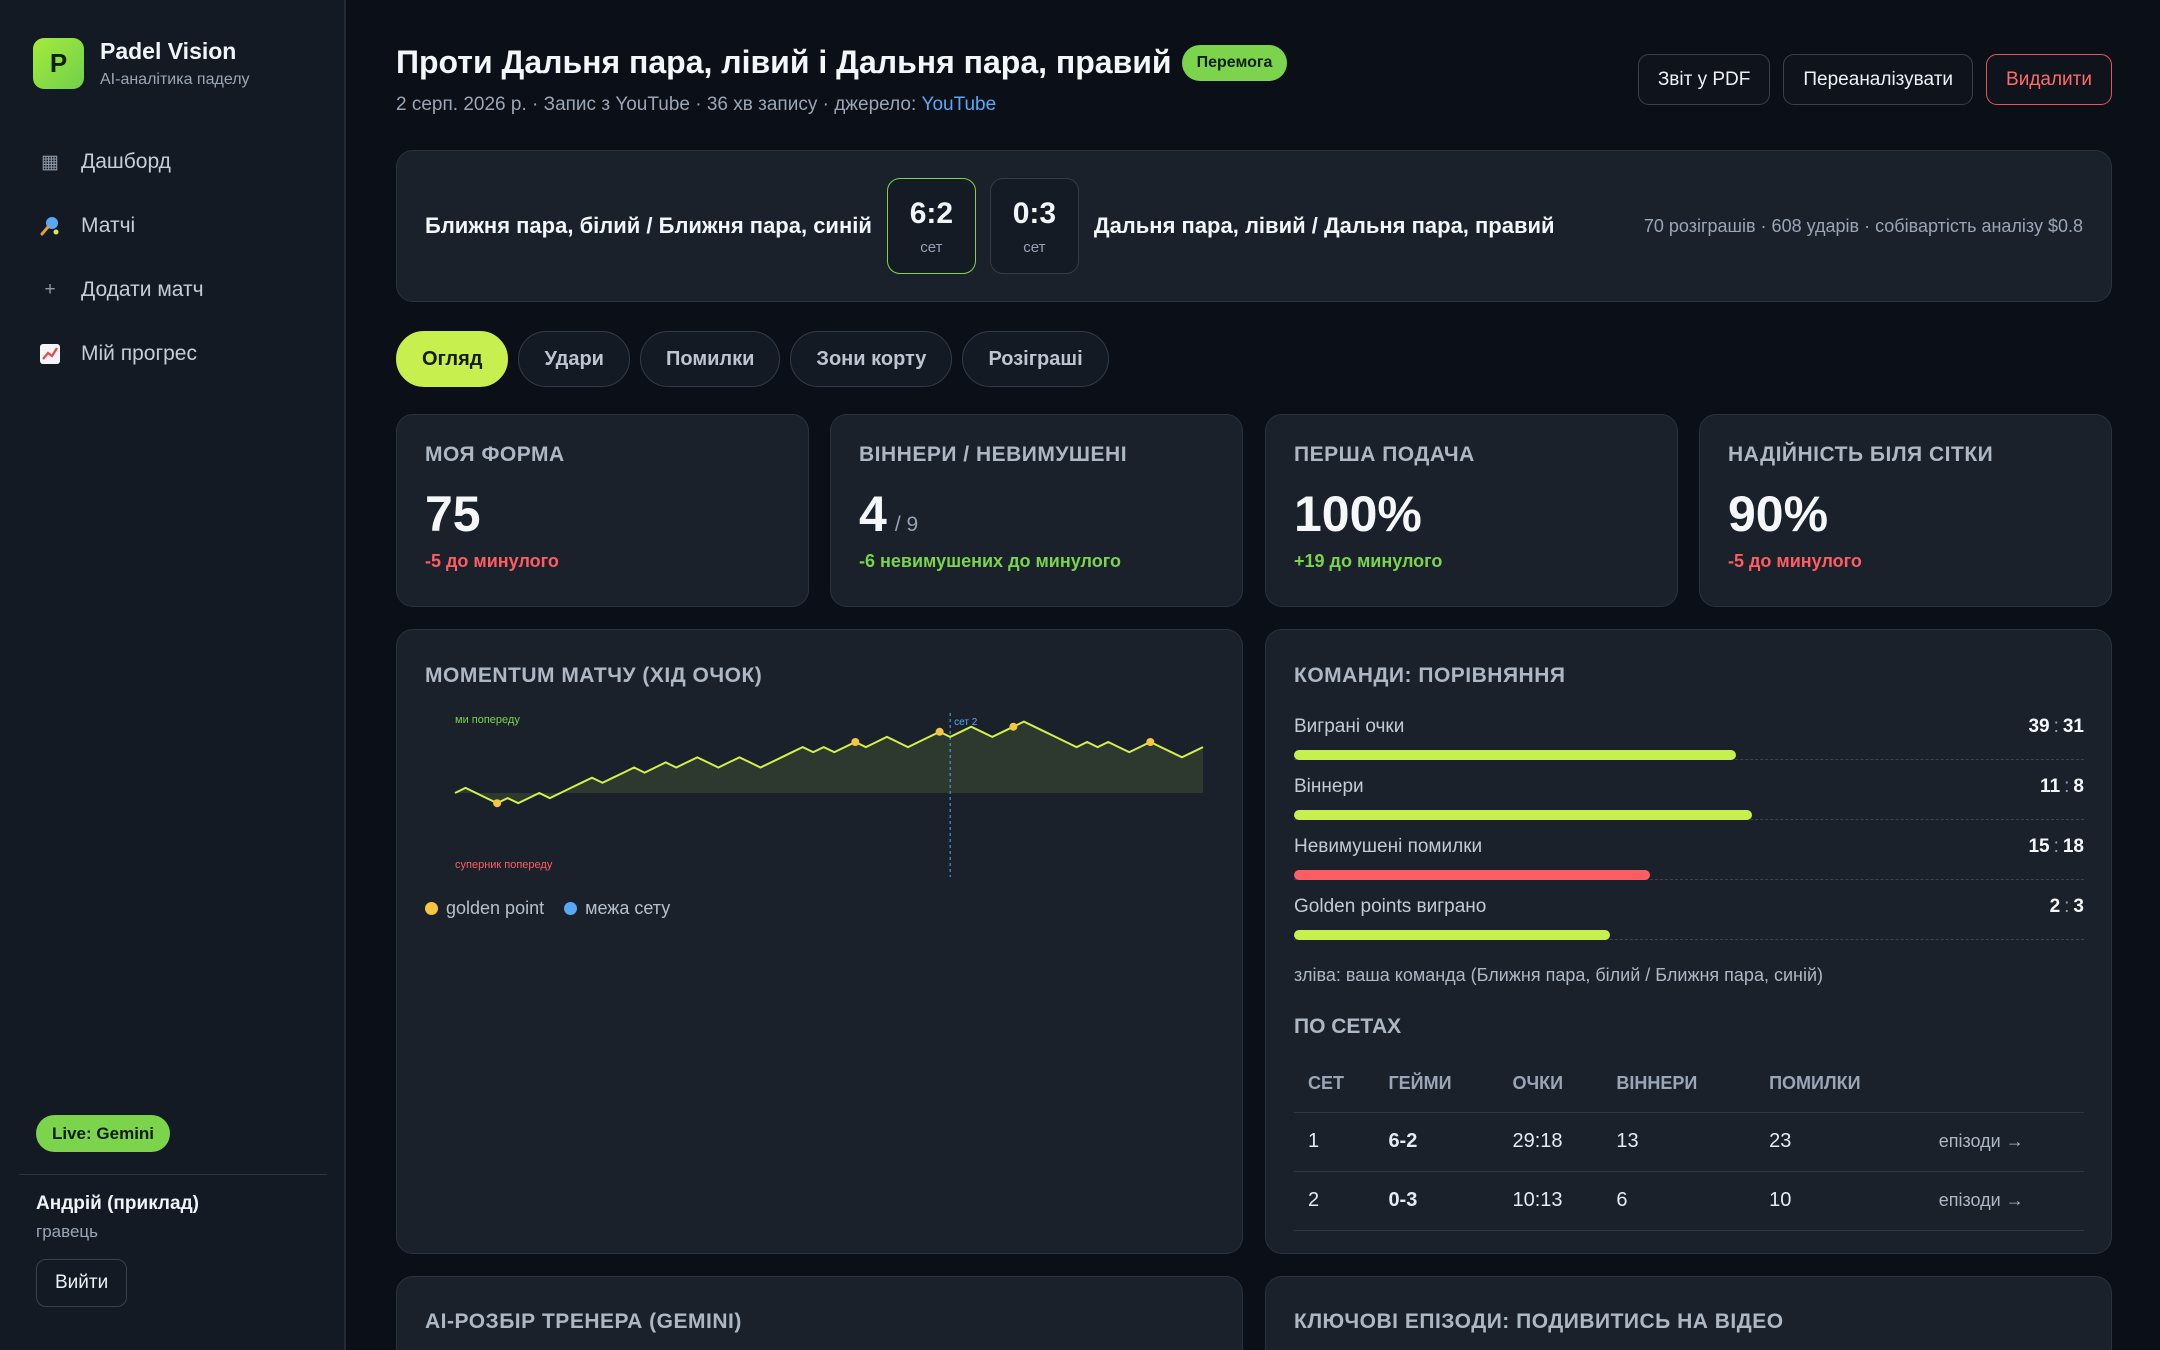 Image resolution: width=2160 pixels, height=1350 pixels. I want to click on logout-button: Вийти, so click(82, 1283).